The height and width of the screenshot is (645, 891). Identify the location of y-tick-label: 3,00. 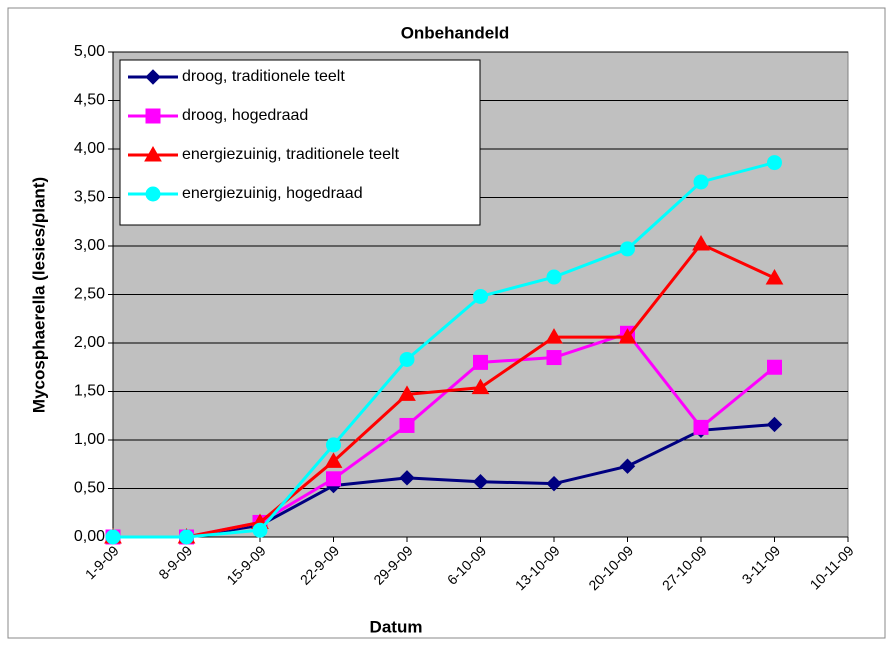
(89, 245).